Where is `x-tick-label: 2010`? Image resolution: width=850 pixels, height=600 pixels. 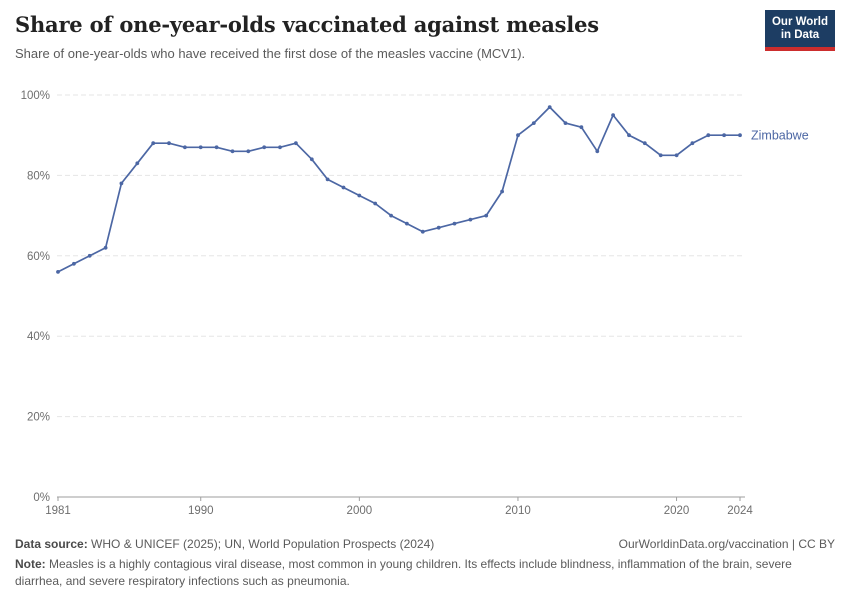 x-tick-label: 2010 is located at coordinates (518, 511).